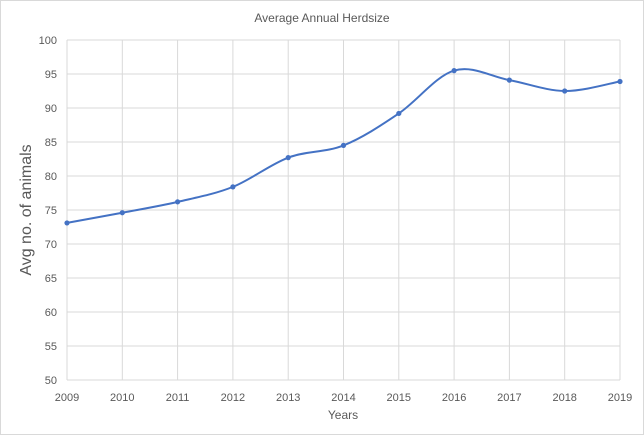 The width and height of the screenshot is (644, 435). Describe the element at coordinates (51, 313) in the screenshot. I see `y-tick-label: 60` at that location.